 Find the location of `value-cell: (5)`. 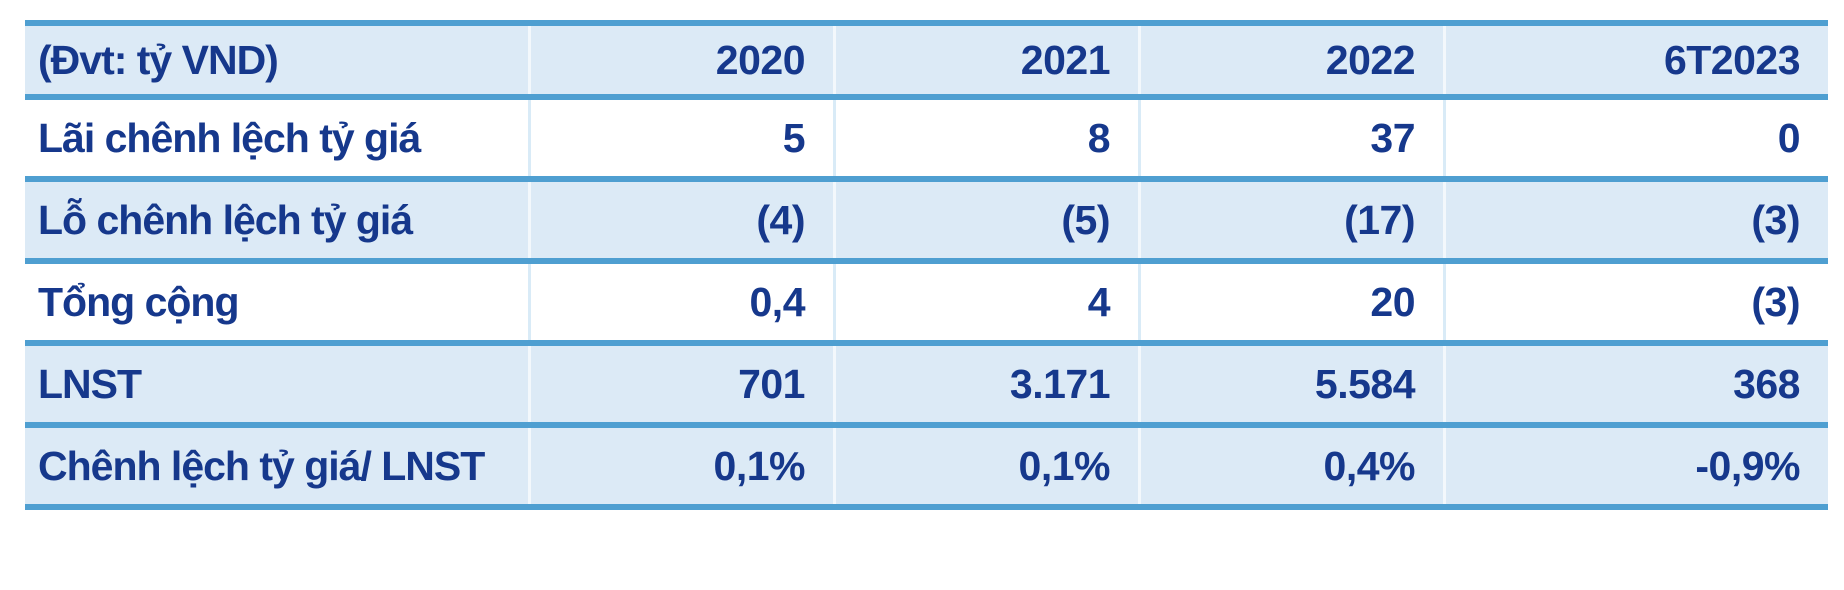

value-cell: (5) is located at coordinates (985, 220).